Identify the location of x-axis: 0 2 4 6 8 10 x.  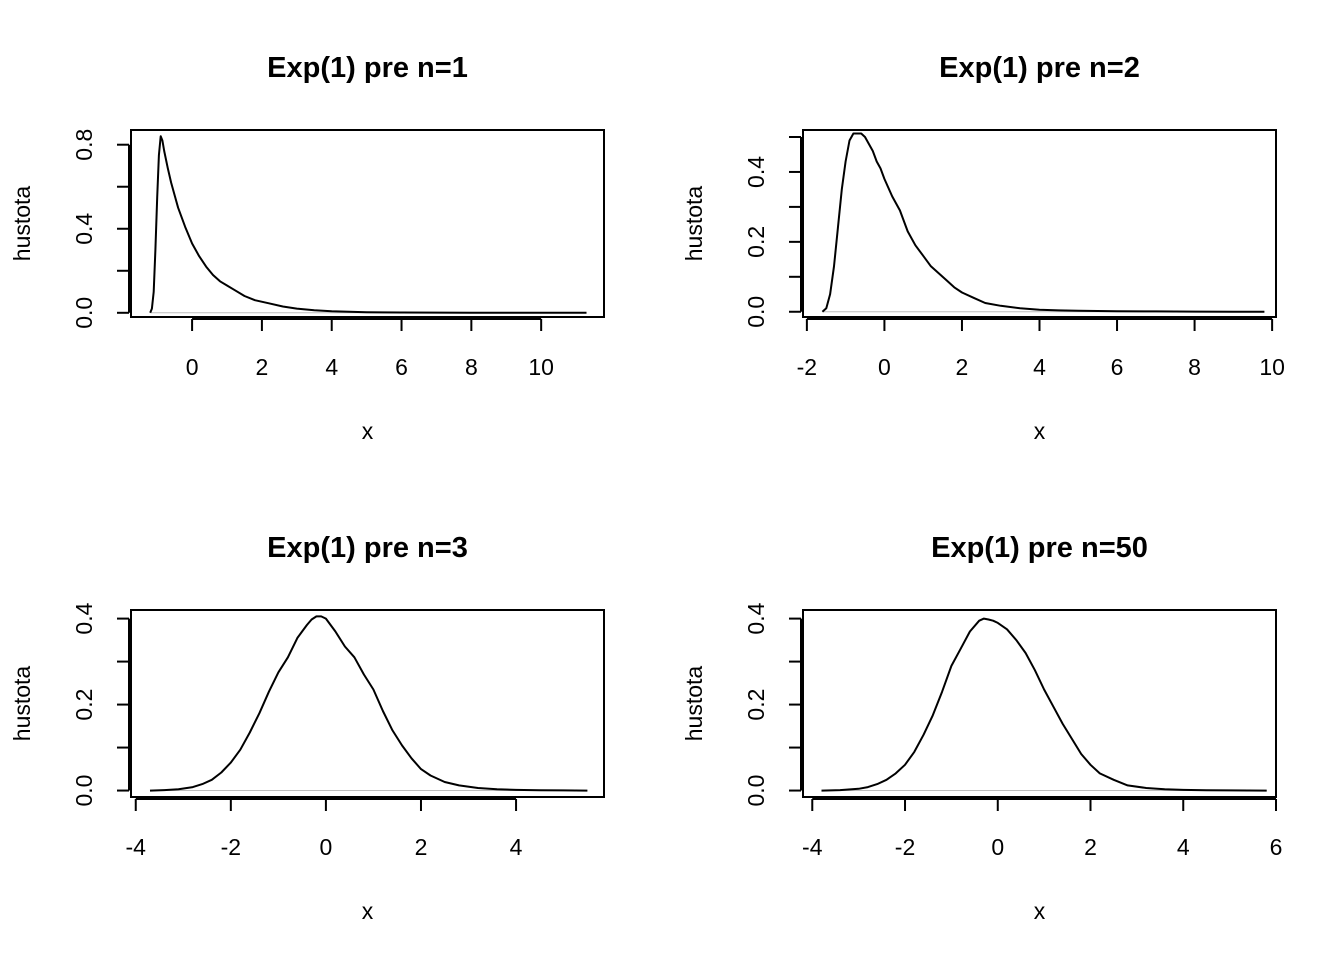
(370, 381).